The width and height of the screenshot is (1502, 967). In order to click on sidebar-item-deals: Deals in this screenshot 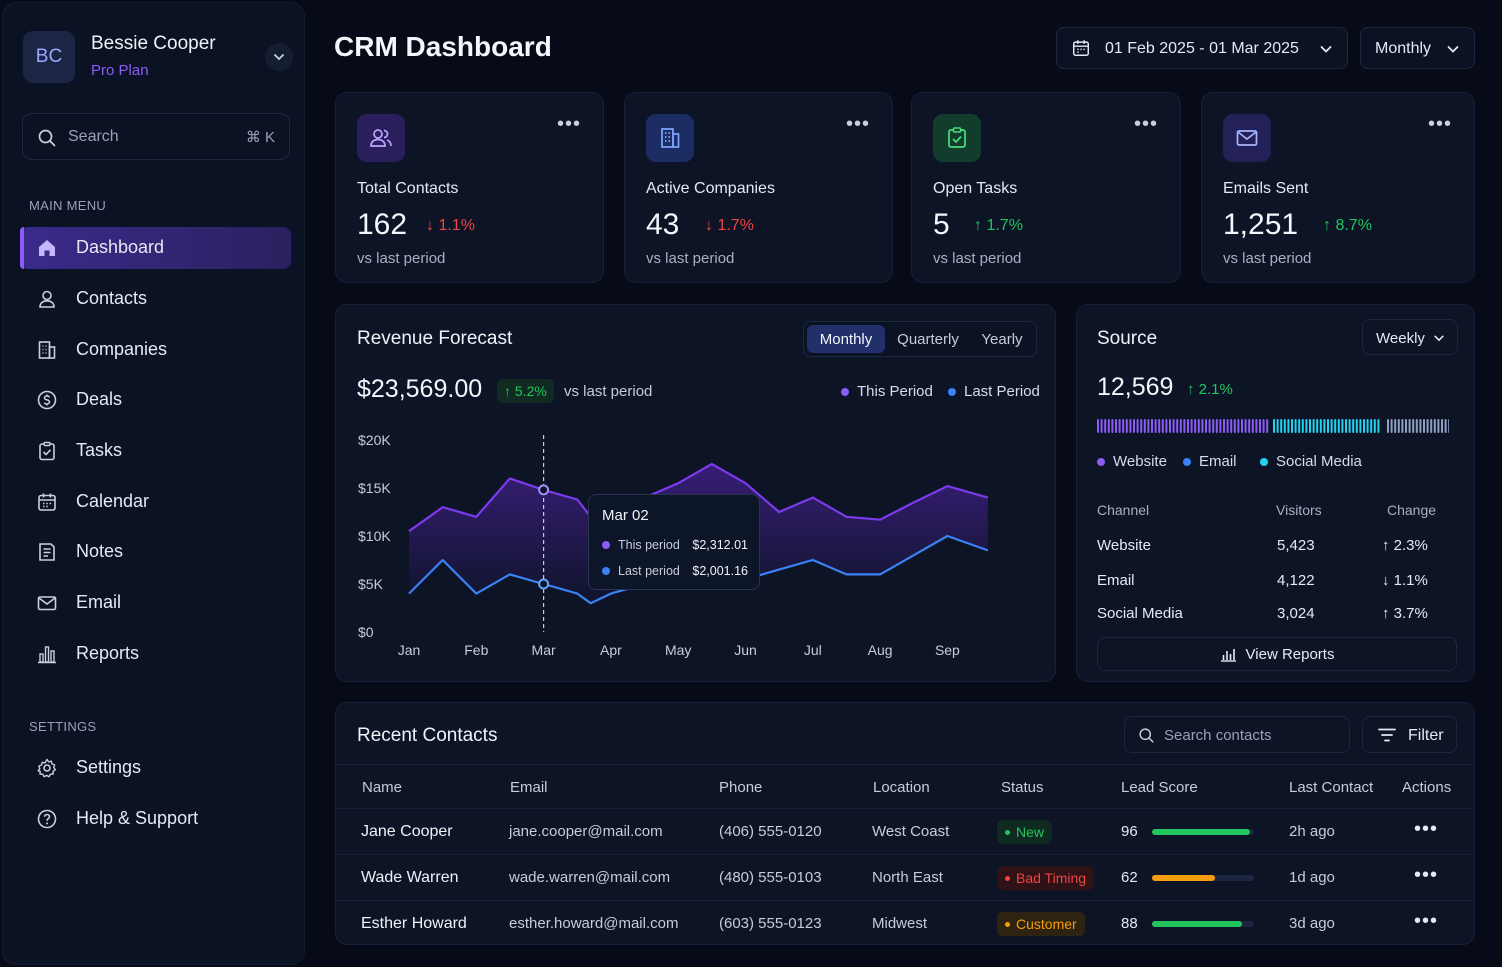, I will do `click(155, 400)`.